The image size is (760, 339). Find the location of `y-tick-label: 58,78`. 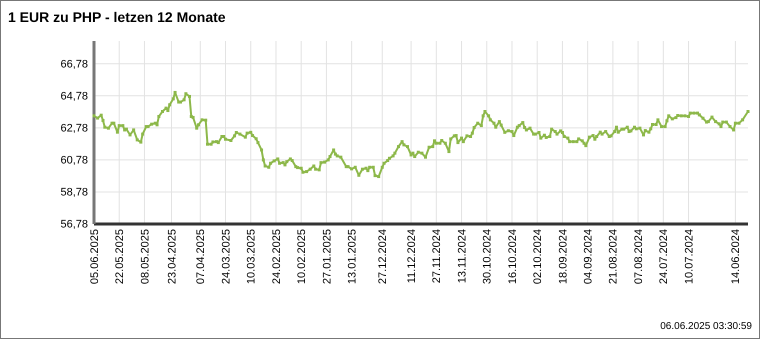

y-tick-label: 58,78 is located at coordinates (74, 192).